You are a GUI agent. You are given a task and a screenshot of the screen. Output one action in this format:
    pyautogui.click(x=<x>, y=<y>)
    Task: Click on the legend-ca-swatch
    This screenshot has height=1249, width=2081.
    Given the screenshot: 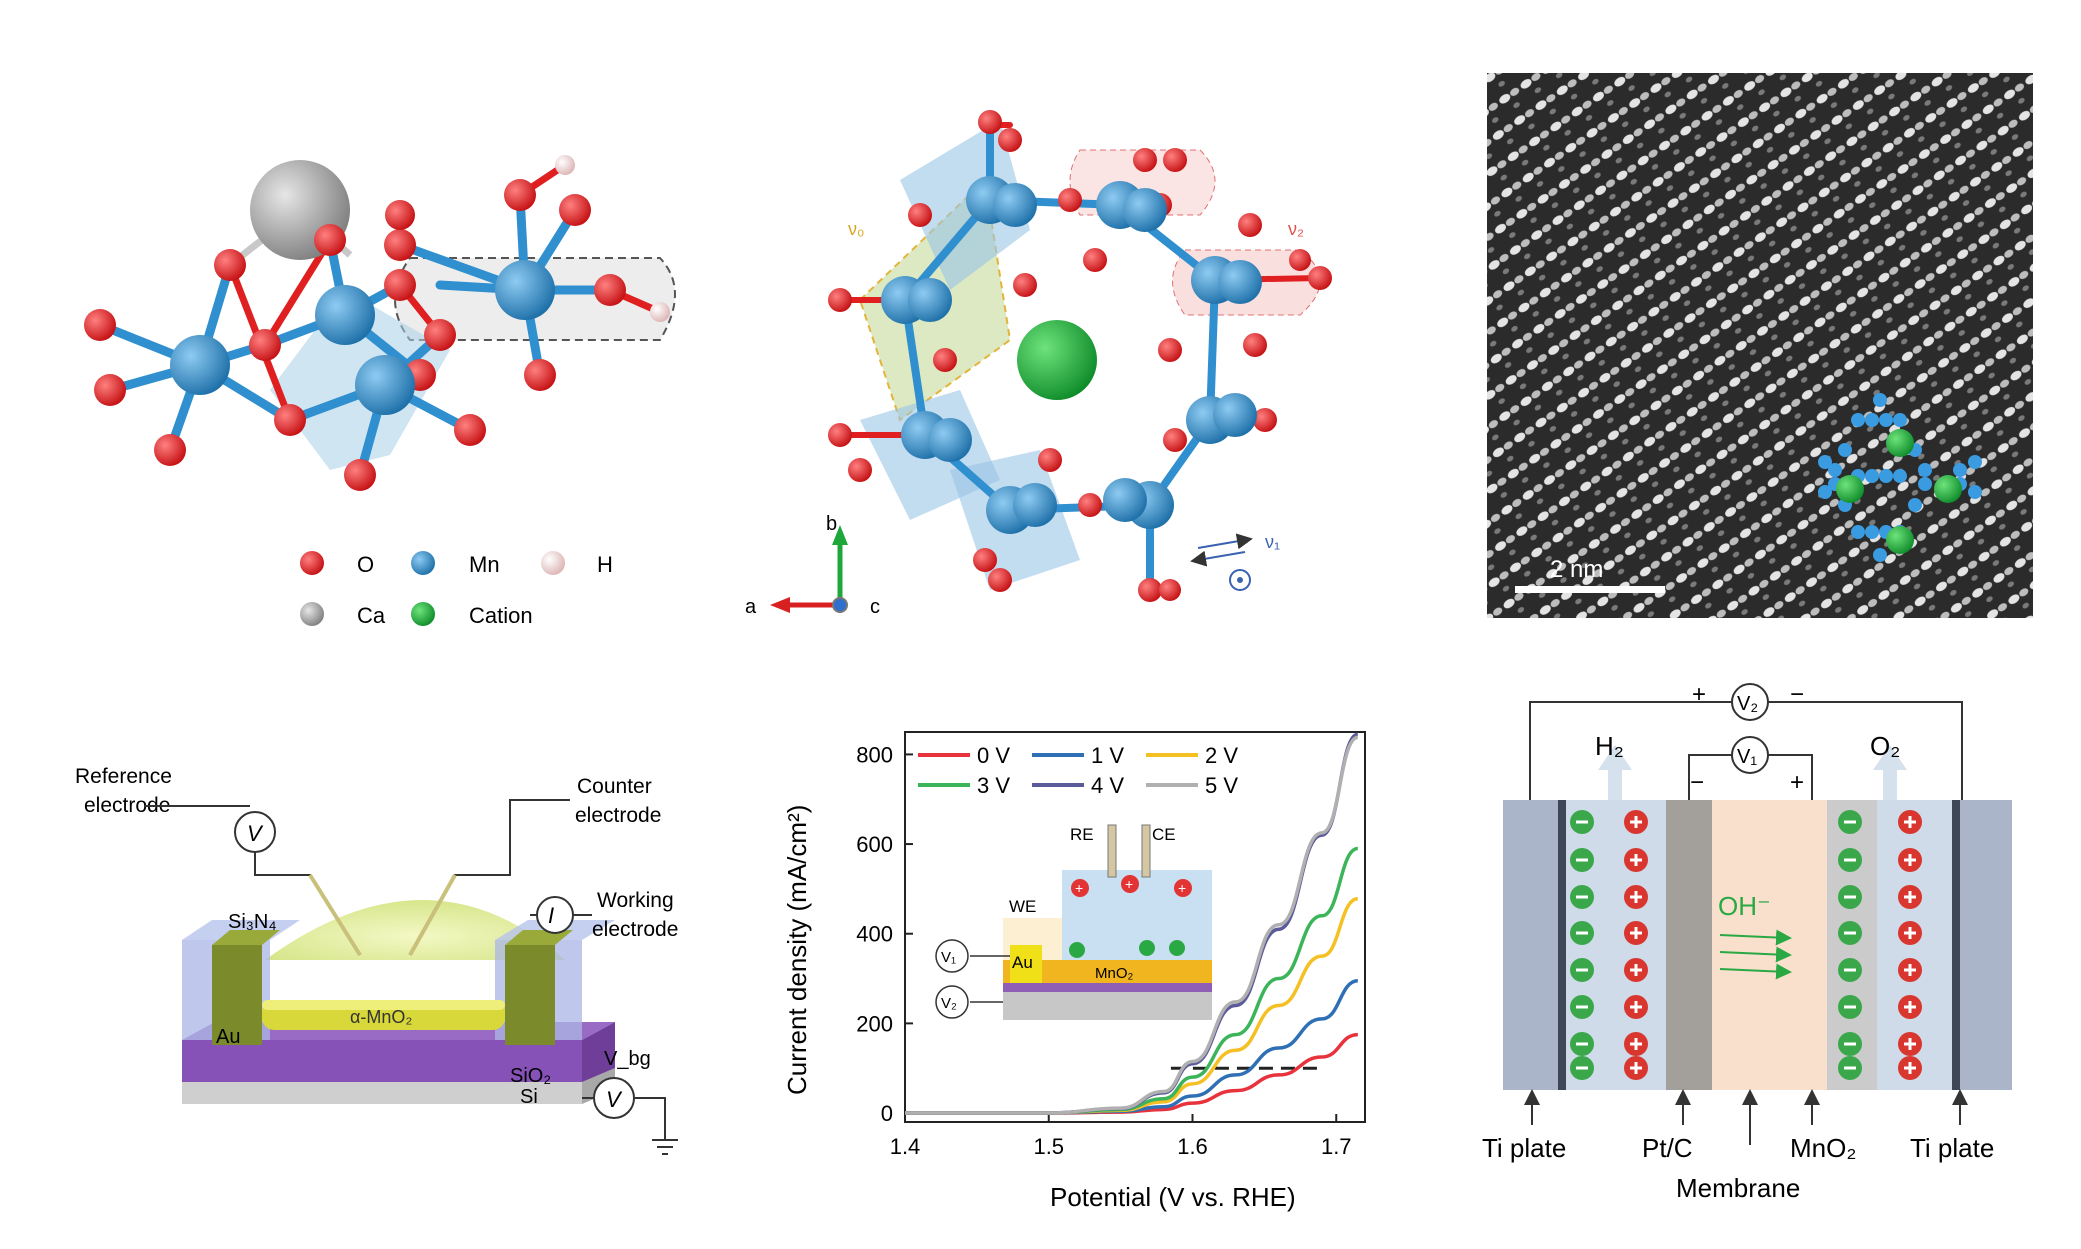 What is the action you would take?
    pyautogui.click(x=312, y=614)
    